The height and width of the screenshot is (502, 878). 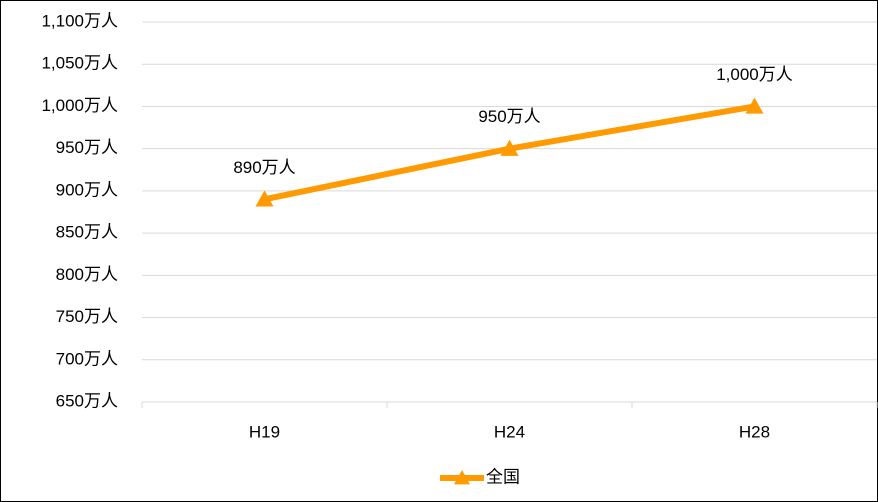 What do you see at coordinates (509, 116) in the screenshot?
I see `data-label: 950万人` at bounding box center [509, 116].